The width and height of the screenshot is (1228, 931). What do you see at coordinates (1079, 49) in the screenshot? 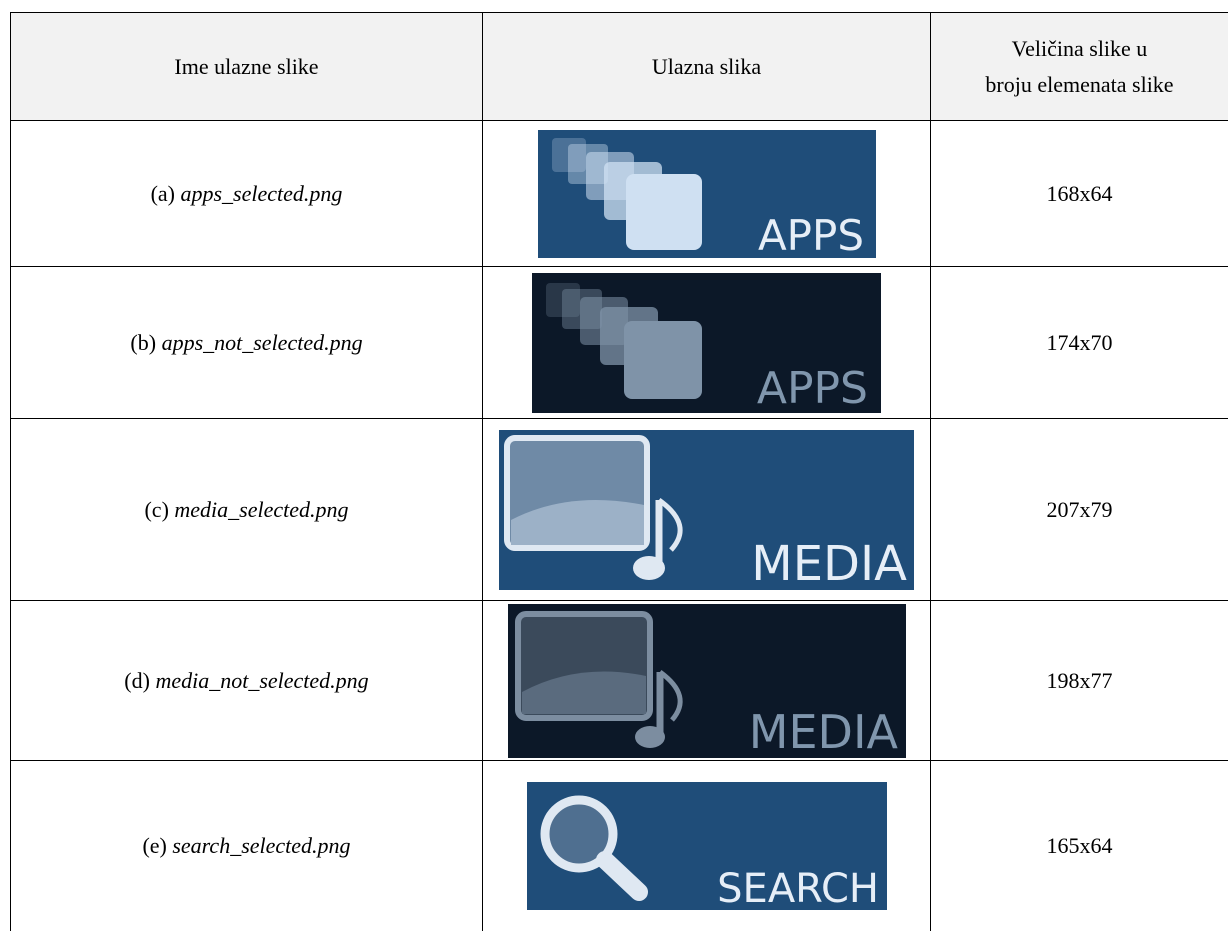
I see `header-line: Veličina slike u` at bounding box center [1079, 49].